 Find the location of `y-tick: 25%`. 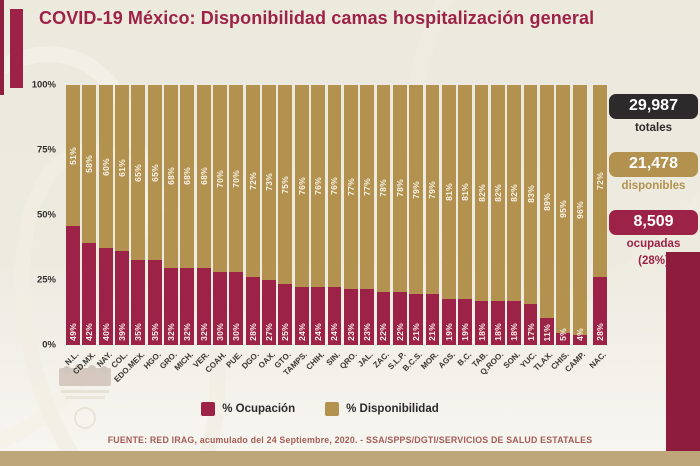

y-tick: 25% is located at coordinates (46, 280).